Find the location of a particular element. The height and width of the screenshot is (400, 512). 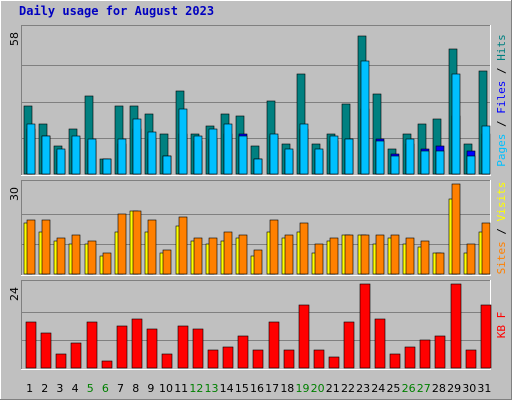

legend-entry: Files is located at coordinates (501, 101).